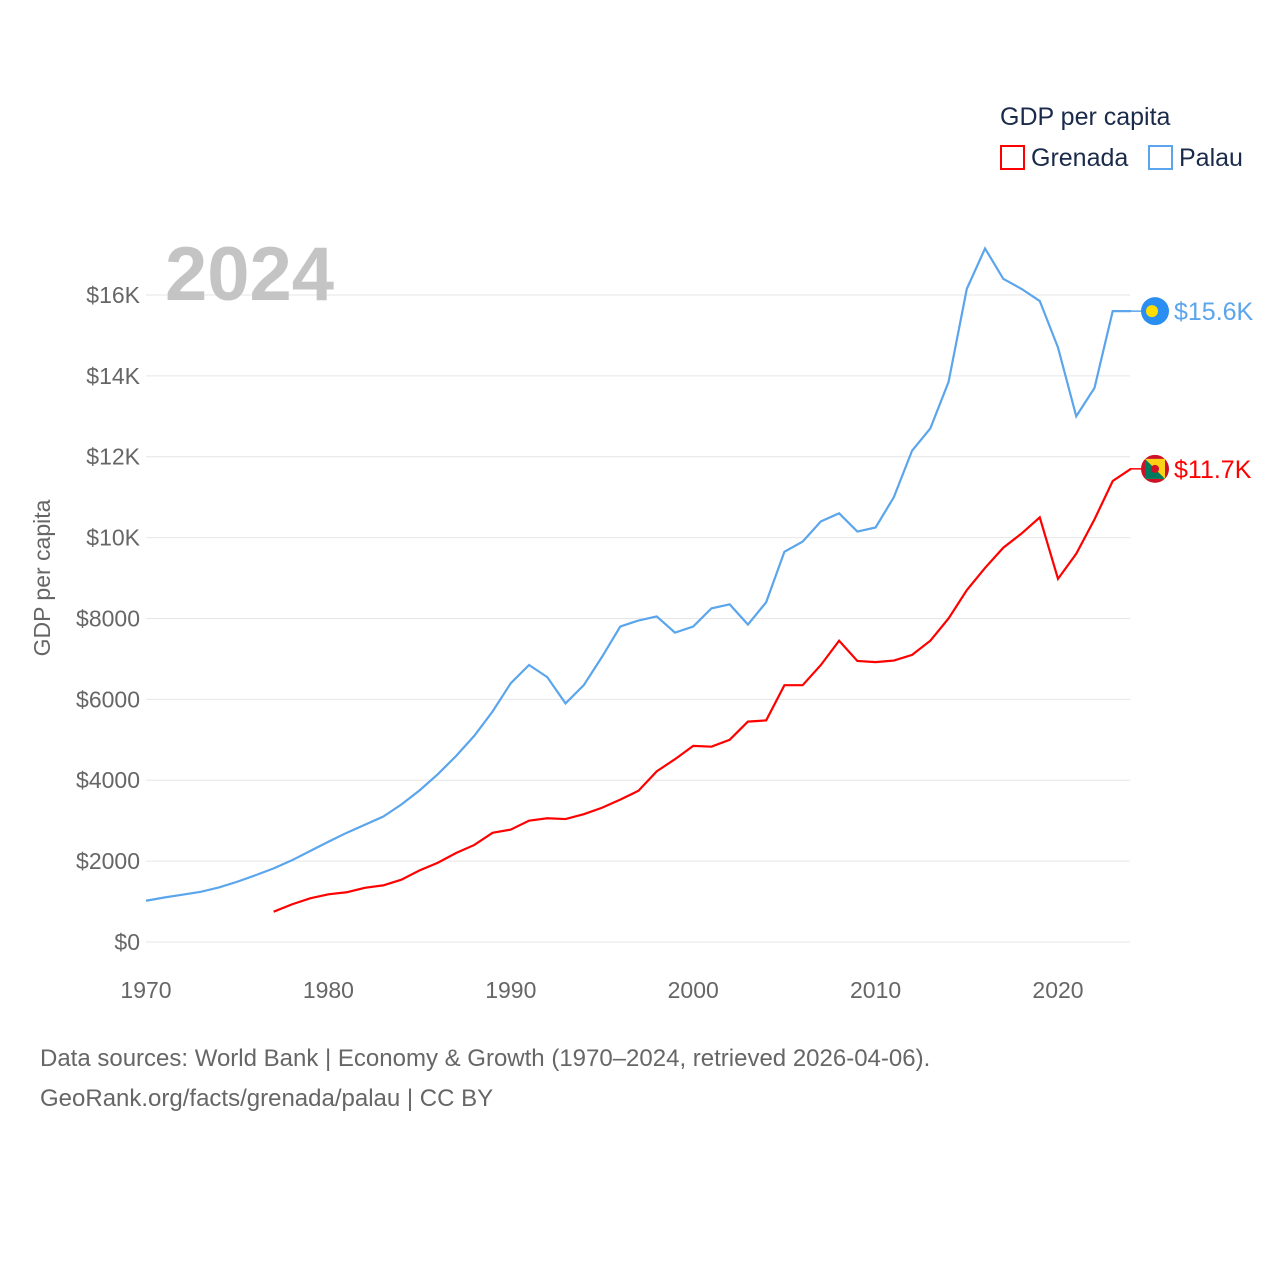 The height and width of the screenshot is (1280, 1280). What do you see at coordinates (108, 780) in the screenshot?
I see `y-tick-label: $4000` at bounding box center [108, 780].